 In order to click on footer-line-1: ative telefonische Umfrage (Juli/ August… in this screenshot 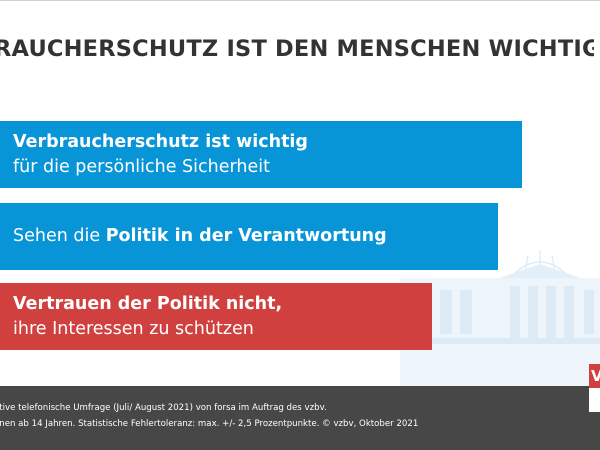, I will do `click(163, 408)`.